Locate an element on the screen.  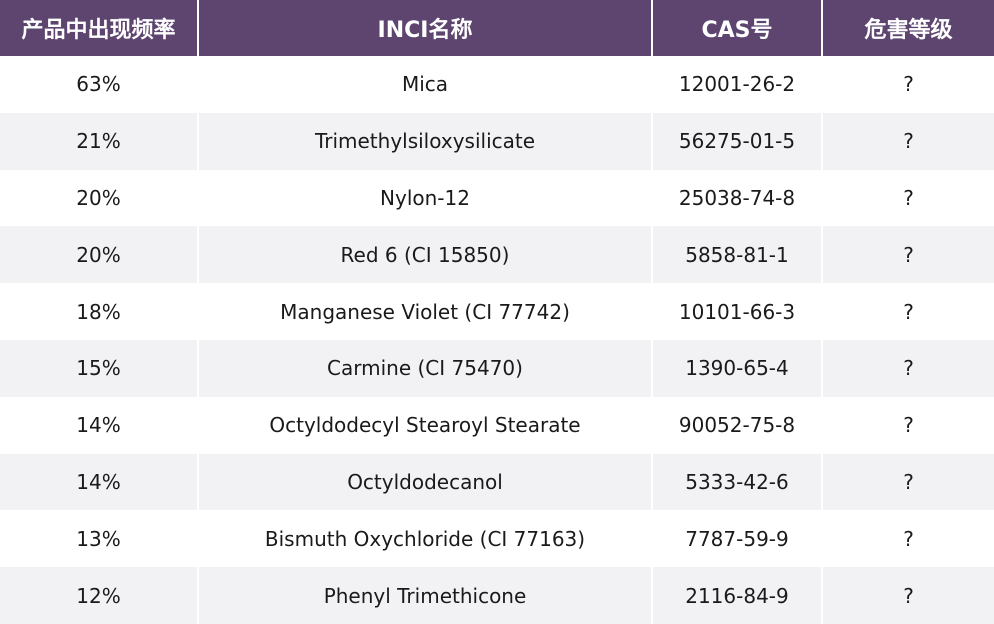
cell-inci-name: Octyldodecyl Stearoyl Stearate is located at coordinates (425, 425).